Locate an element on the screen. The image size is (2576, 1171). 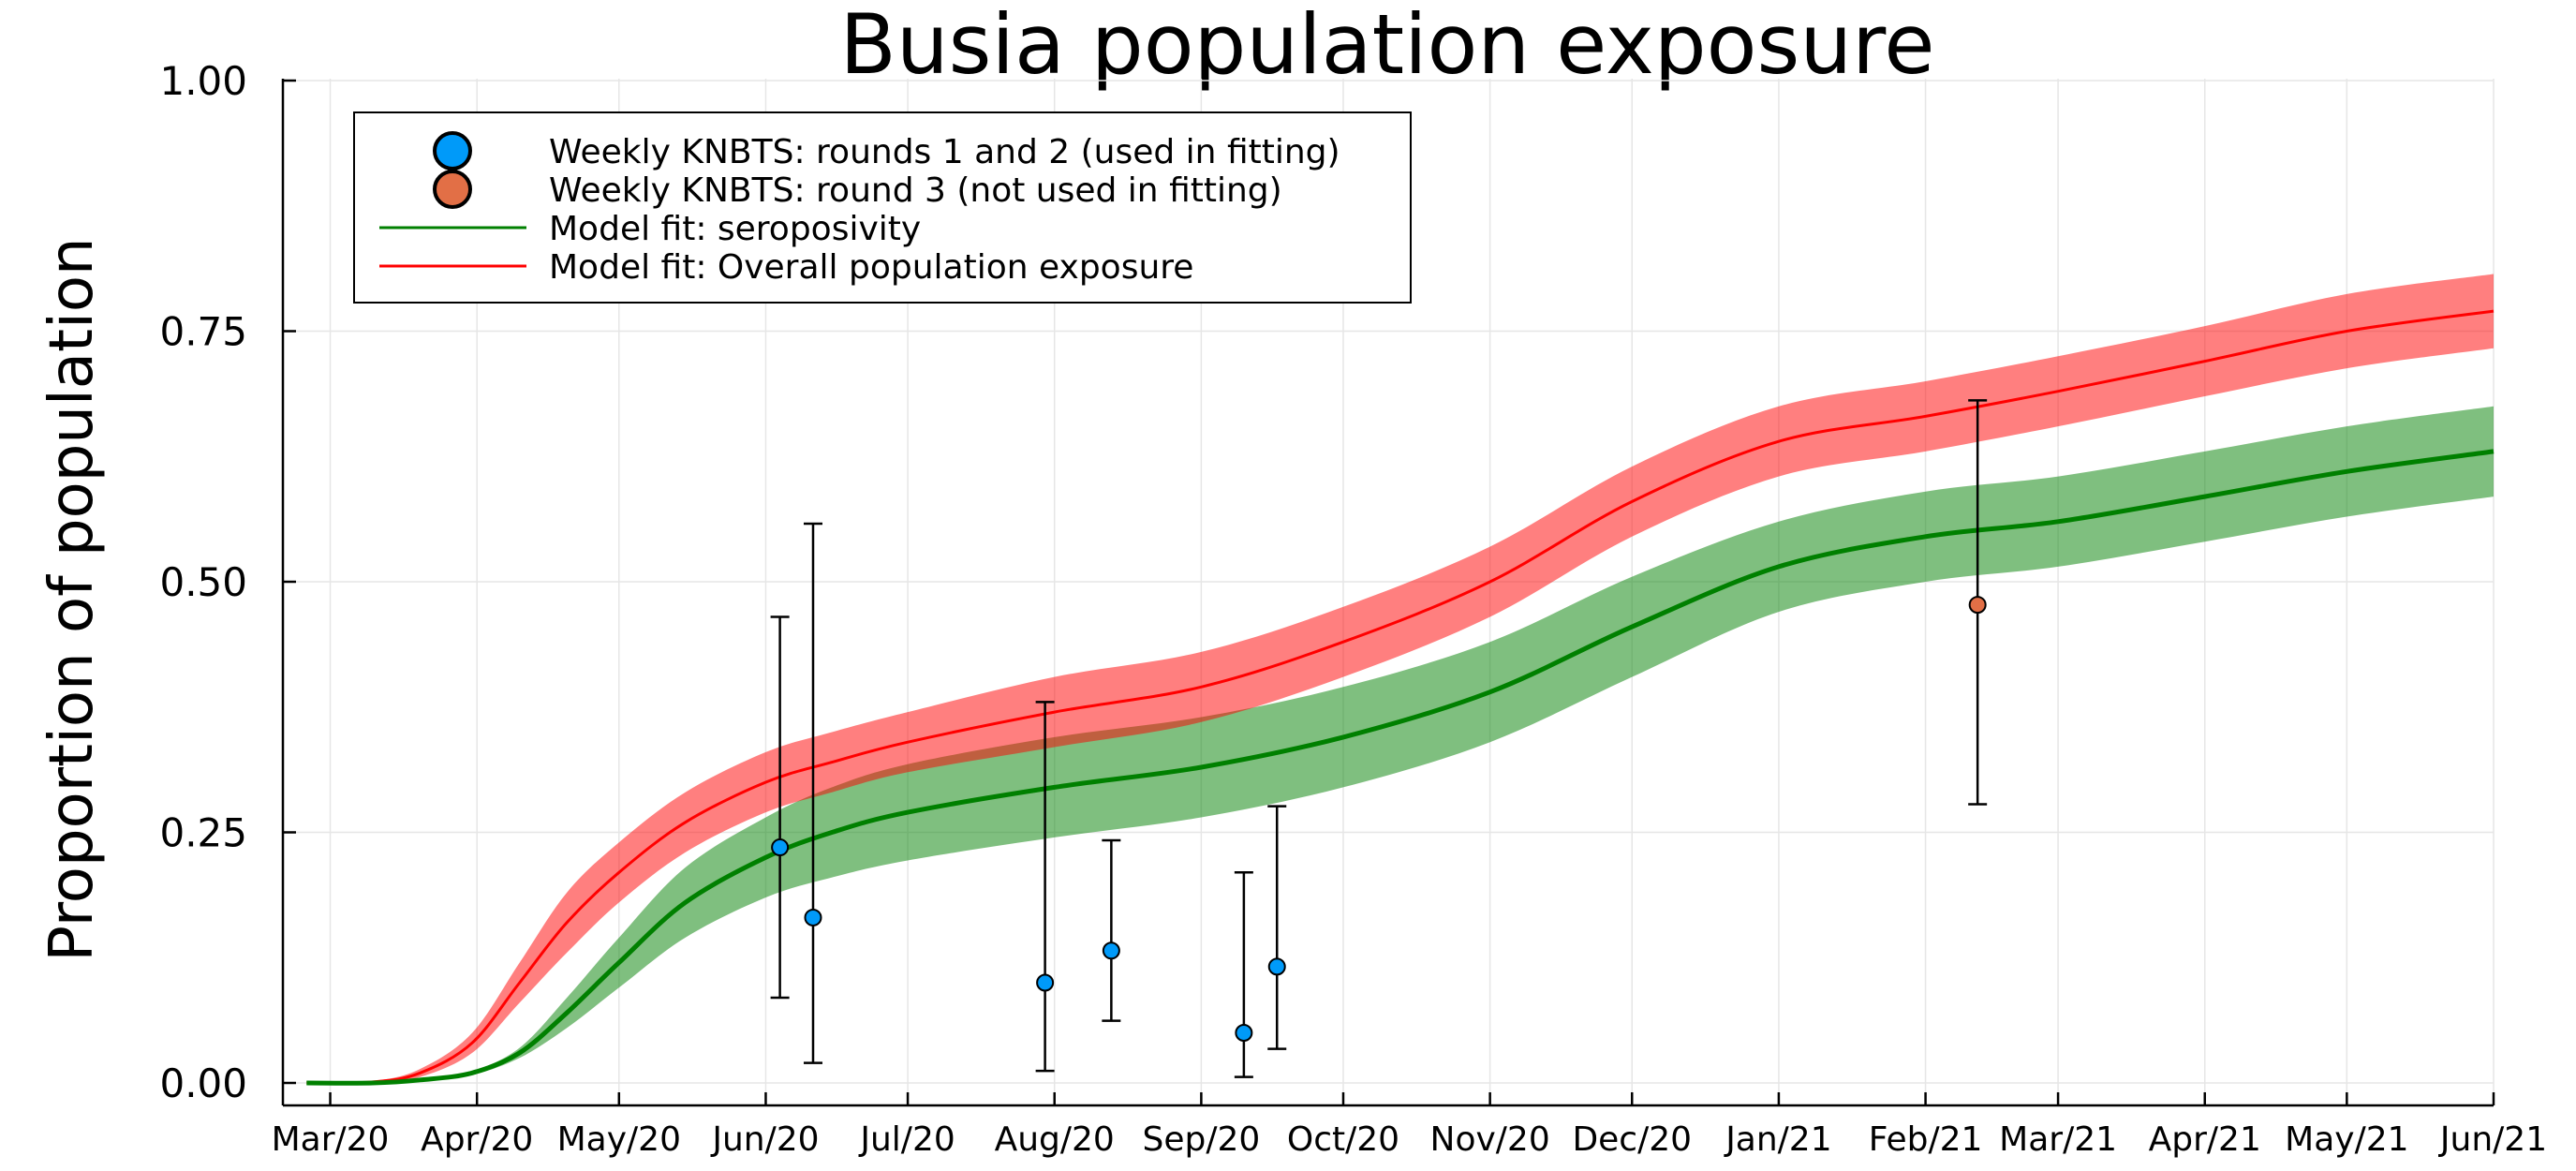
x-tick-label: Apr/20 is located at coordinates (477, 1139).